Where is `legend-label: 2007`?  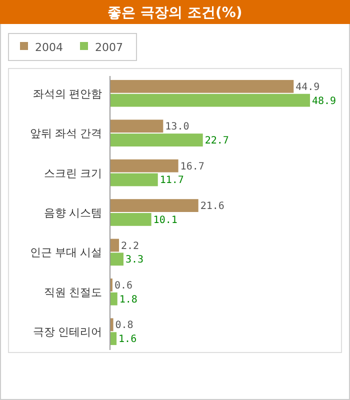 legend-label: 2007 is located at coordinates (109, 47).